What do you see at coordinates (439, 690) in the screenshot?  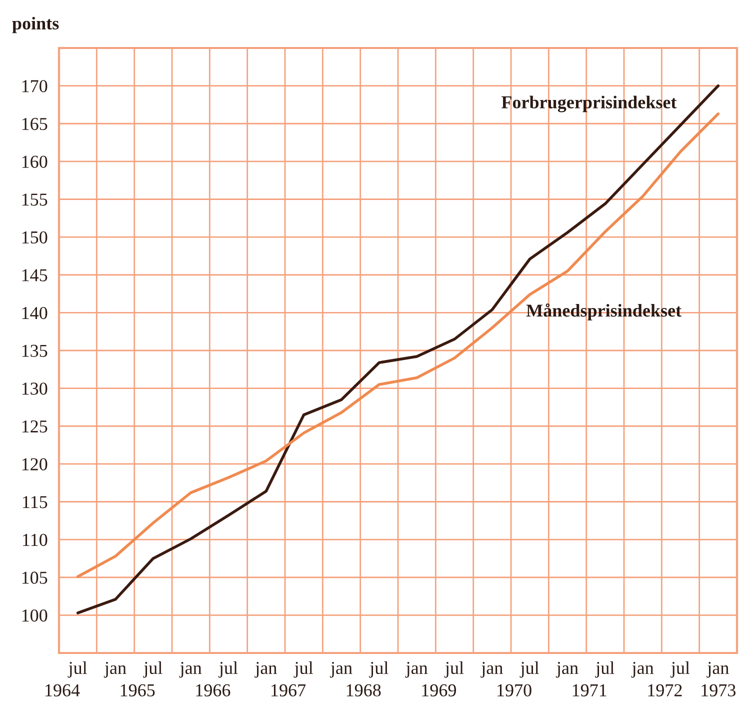 I see `text: 1969` at bounding box center [439, 690].